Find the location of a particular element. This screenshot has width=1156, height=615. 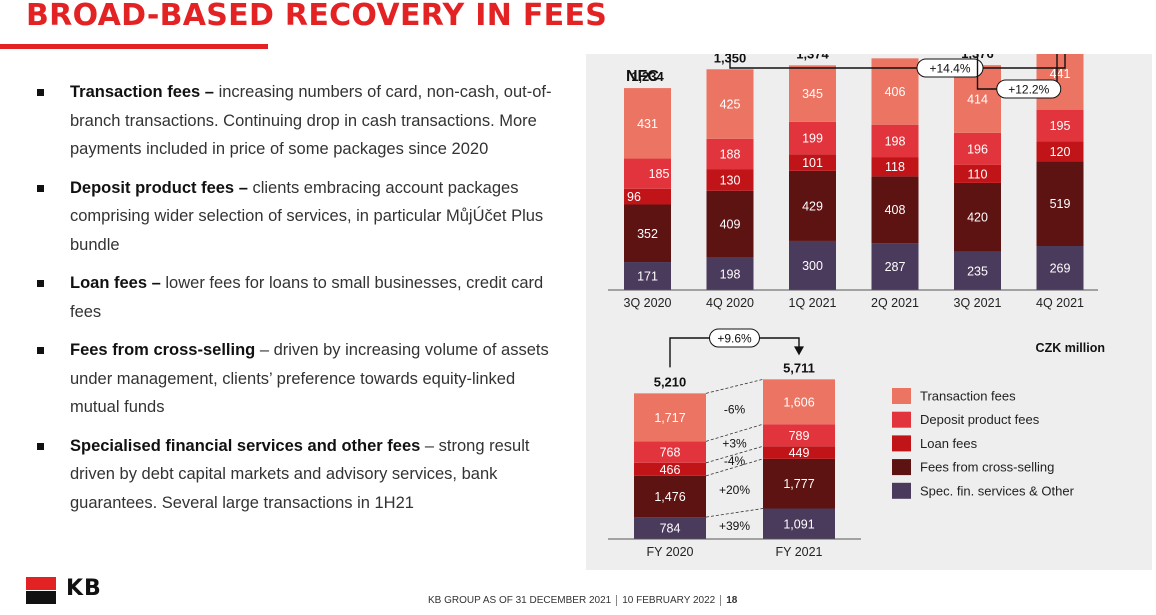

bar-value-label: 195 is located at coordinates (1060, 126).